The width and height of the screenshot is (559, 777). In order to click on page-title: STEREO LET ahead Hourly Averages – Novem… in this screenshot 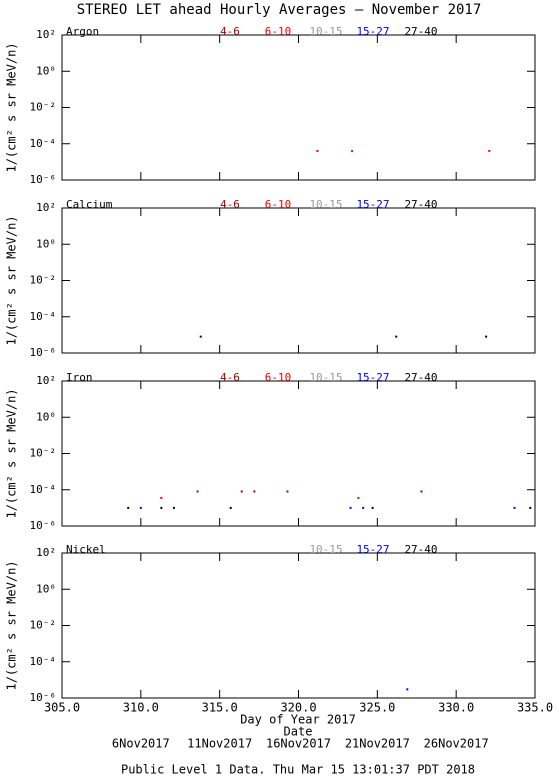, I will do `click(279, 10)`.